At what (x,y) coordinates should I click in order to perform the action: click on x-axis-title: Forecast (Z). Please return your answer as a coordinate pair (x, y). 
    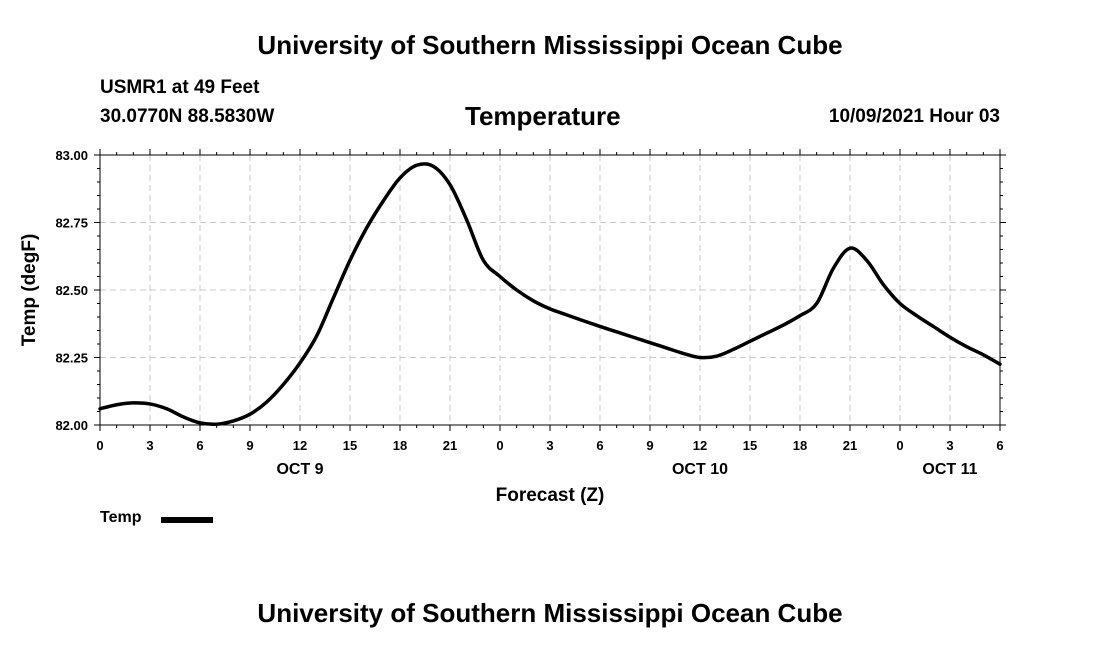
    Looking at the image, I should click on (550, 495).